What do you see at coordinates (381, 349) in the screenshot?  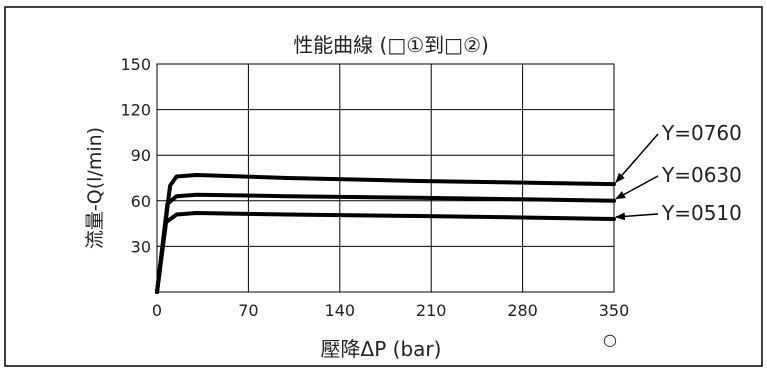 I see `x-axis-label: 壓降ΔP (bar)` at bounding box center [381, 349].